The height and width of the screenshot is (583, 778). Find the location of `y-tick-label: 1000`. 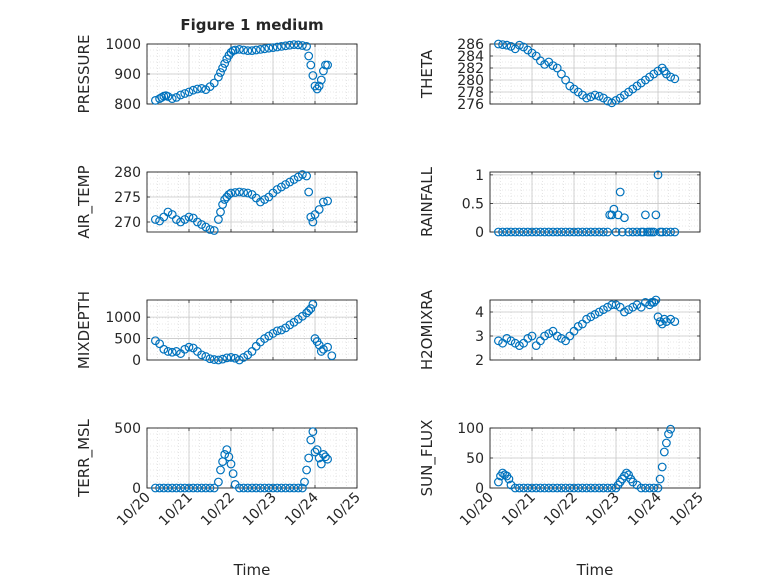

y-tick-label: 1000 is located at coordinates (123, 318).